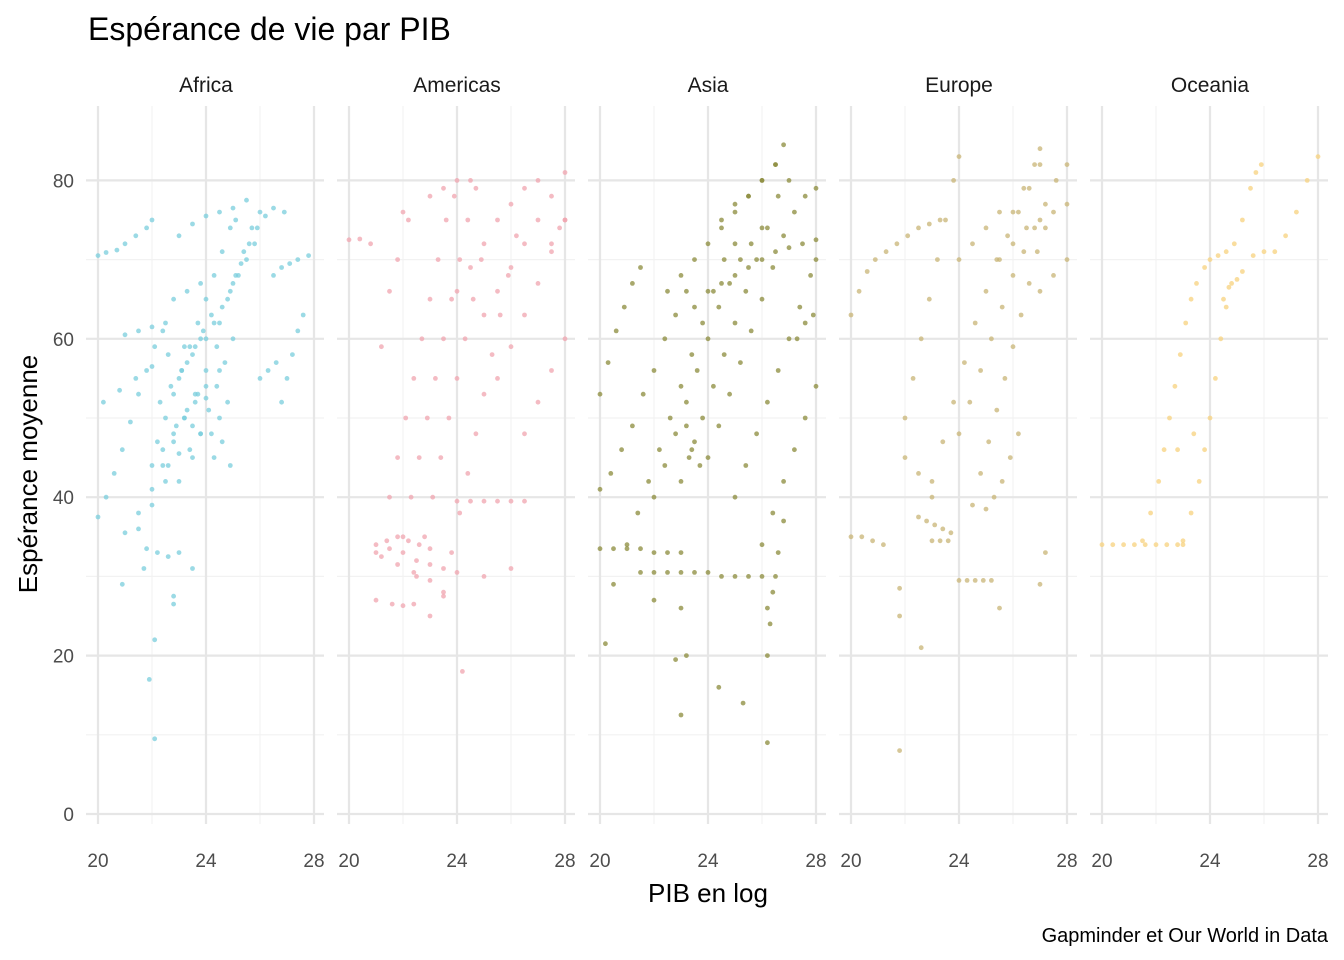 This screenshot has width=1344, height=960. I want to click on facet-label: Asia, so click(708, 85).